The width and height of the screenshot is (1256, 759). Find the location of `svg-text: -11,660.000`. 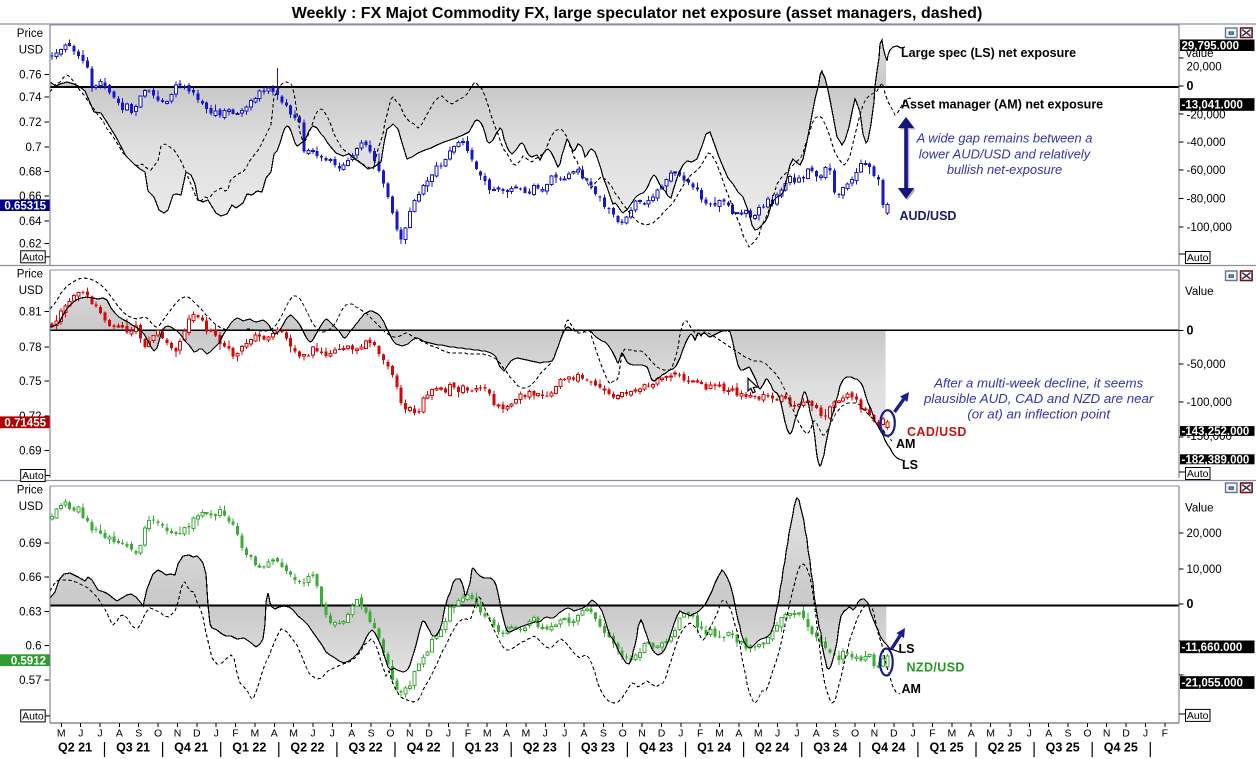

svg-text: -11,660.000 is located at coordinates (1212, 648).